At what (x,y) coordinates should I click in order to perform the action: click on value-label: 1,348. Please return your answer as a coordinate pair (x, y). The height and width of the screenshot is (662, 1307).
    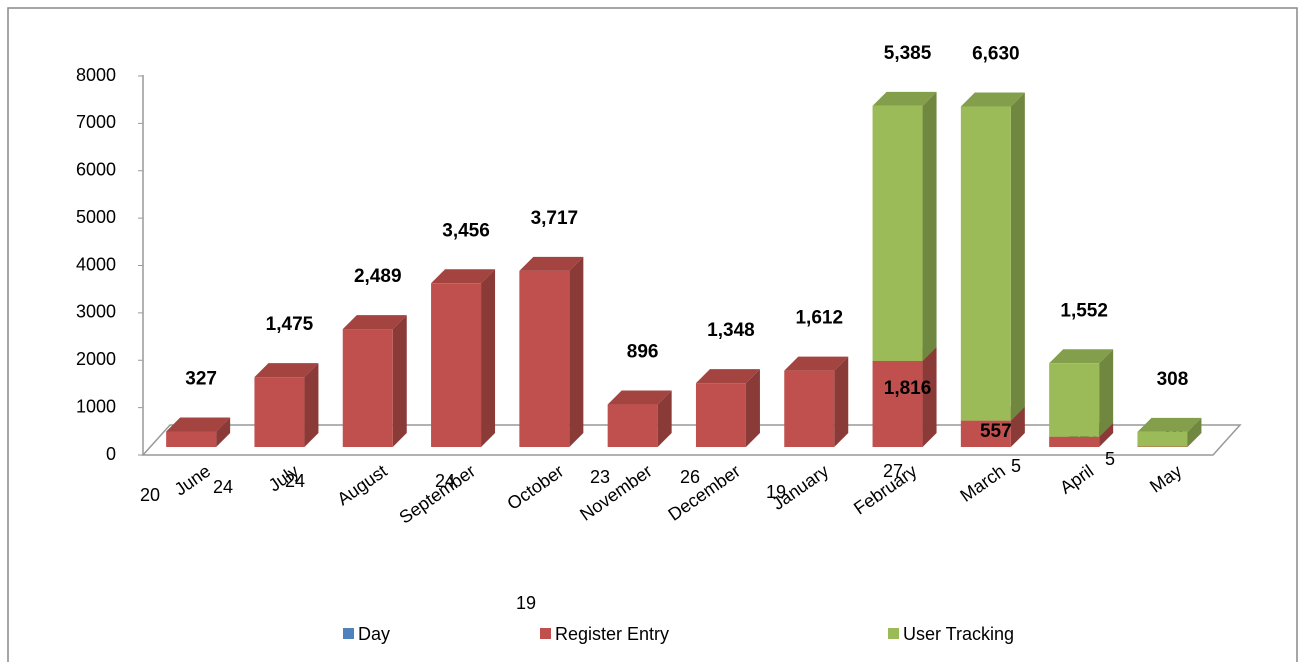
    Looking at the image, I should click on (731, 330).